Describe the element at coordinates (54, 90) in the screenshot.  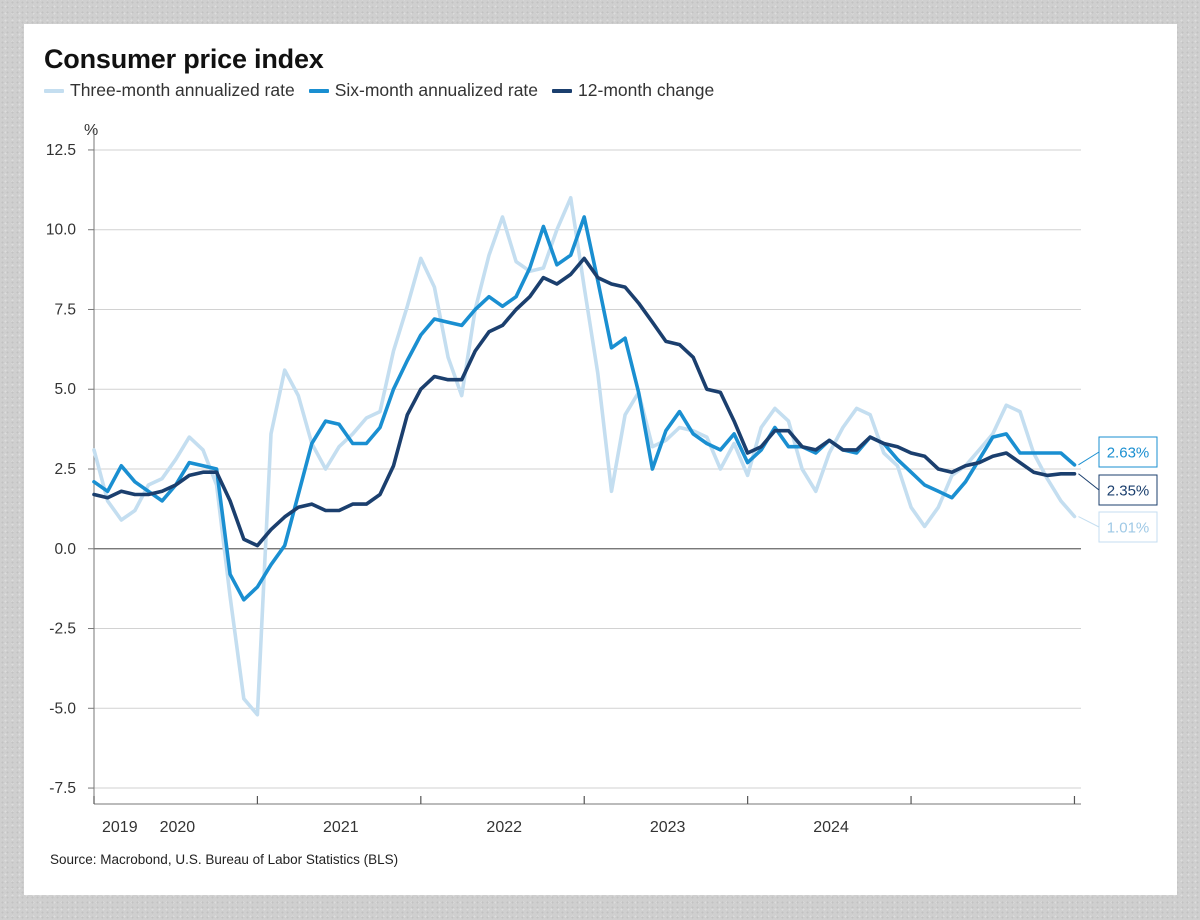
I see `legend-swatch-three-month` at that location.